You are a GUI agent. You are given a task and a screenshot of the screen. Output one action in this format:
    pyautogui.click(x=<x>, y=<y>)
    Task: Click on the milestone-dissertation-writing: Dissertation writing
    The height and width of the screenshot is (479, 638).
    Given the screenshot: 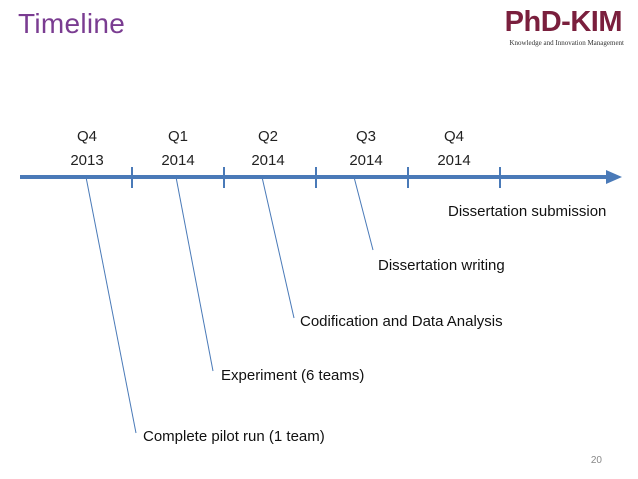 What is the action you would take?
    pyautogui.click(x=441, y=265)
    